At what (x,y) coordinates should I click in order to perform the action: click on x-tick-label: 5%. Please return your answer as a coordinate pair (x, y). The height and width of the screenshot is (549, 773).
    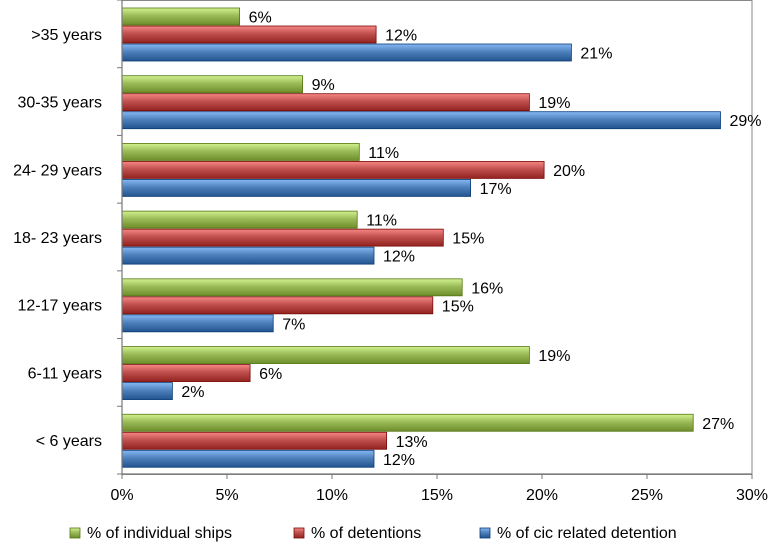
    Looking at the image, I should click on (226, 495).